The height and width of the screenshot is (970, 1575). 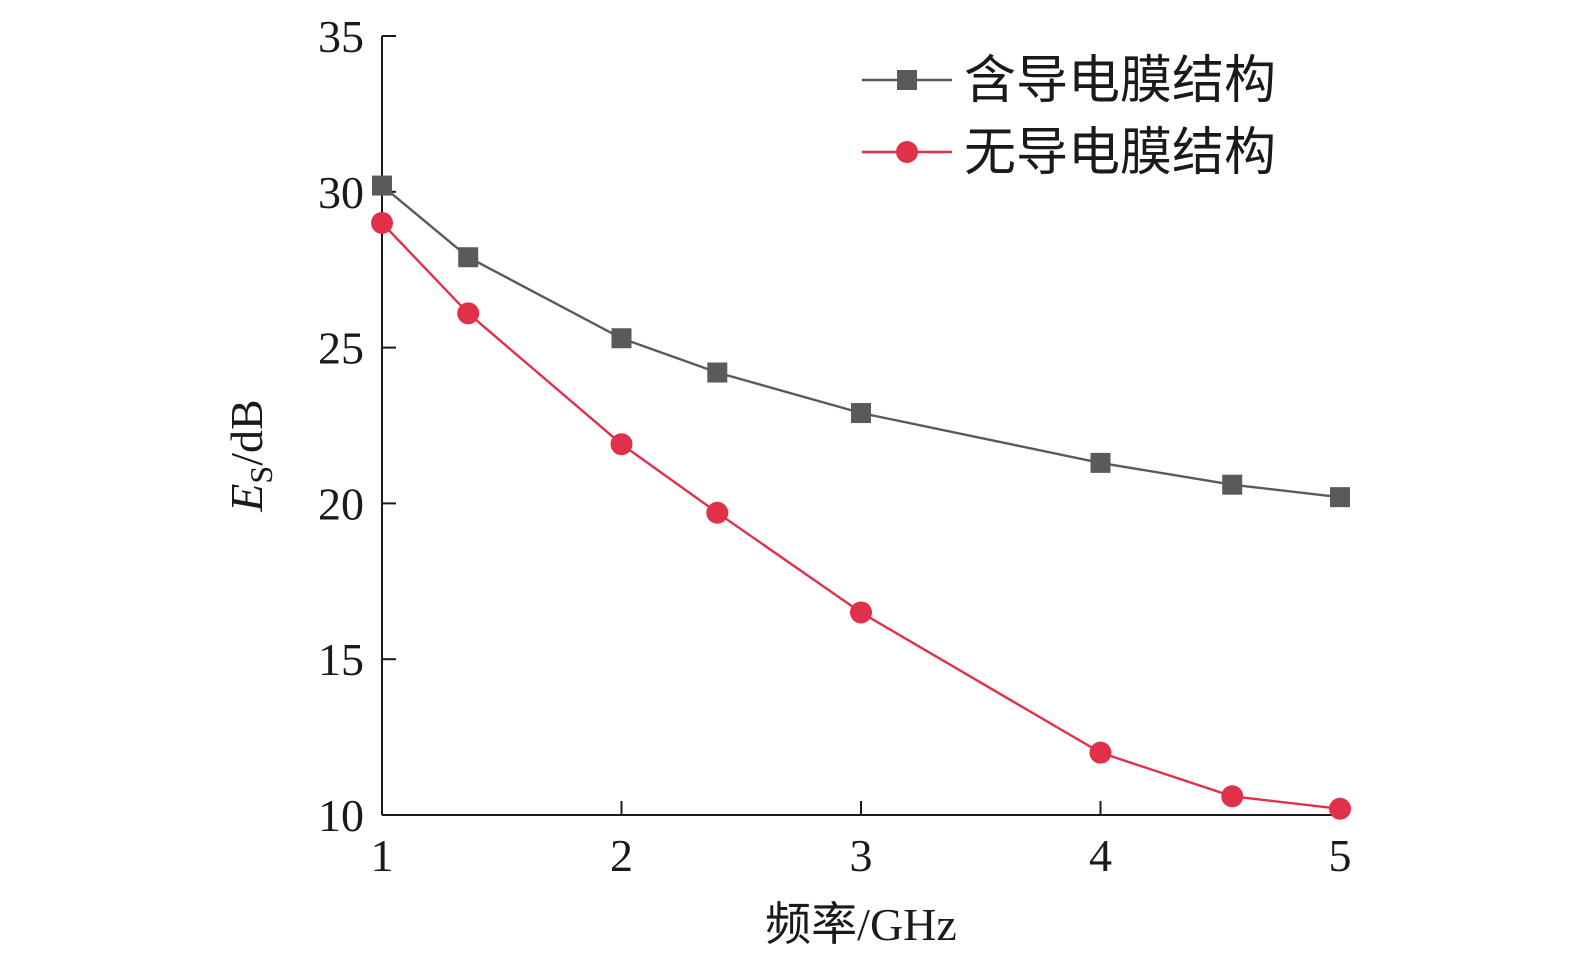 What do you see at coordinates (1120, 81) in the screenshot?
I see `legend-label: 含导电膜结构` at bounding box center [1120, 81].